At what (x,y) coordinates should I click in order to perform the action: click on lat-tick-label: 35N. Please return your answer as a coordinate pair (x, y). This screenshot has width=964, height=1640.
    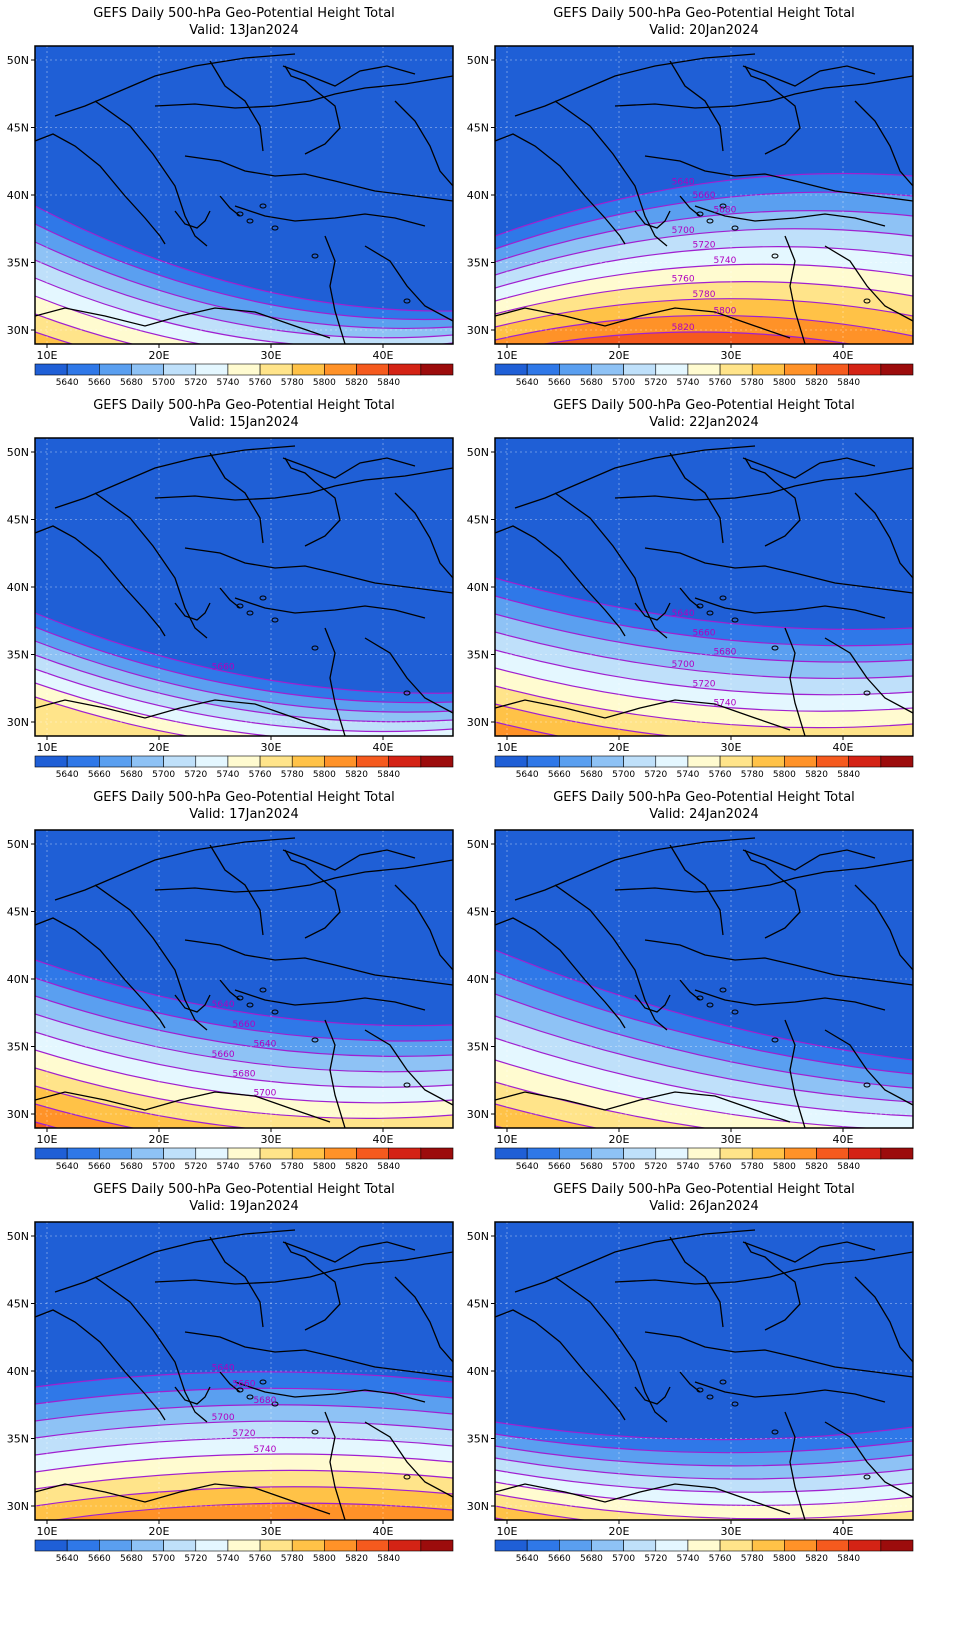
    Looking at the image, I should click on (478, 1439).